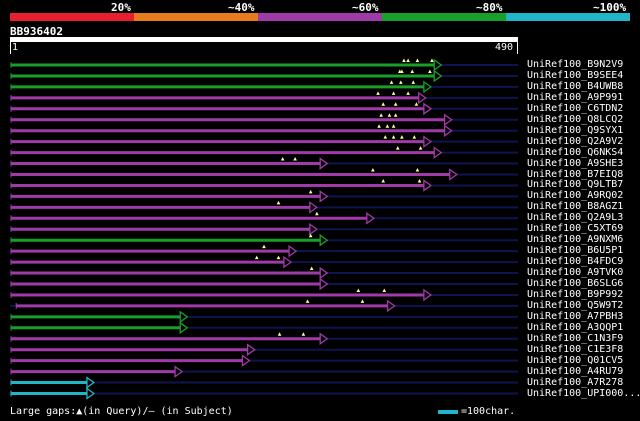 The height and width of the screenshot is (421, 640). I want to click on hit-name-link: UniRef100_Q2A9V2, so click(575, 141).